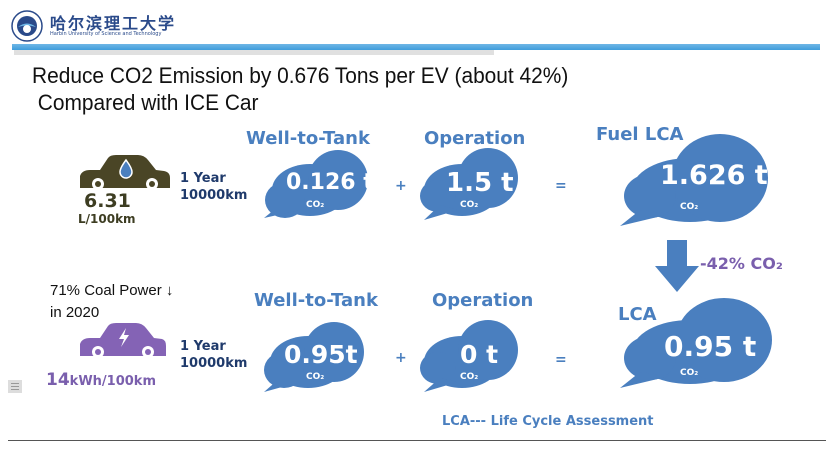 The height and width of the screenshot is (455, 828). What do you see at coordinates (15, 386) in the screenshot?
I see `menu-icon` at bounding box center [15, 386].